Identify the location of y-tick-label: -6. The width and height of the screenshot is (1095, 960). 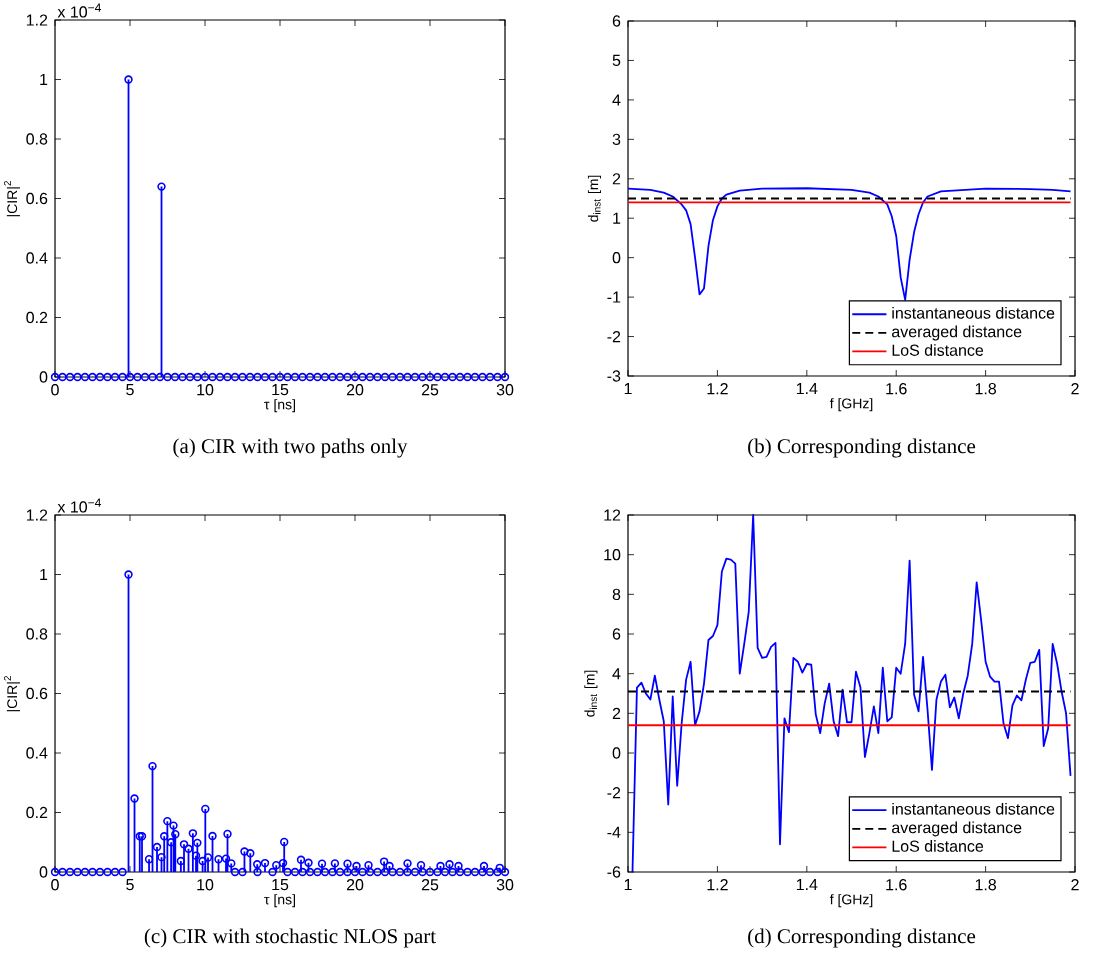
(614, 872).